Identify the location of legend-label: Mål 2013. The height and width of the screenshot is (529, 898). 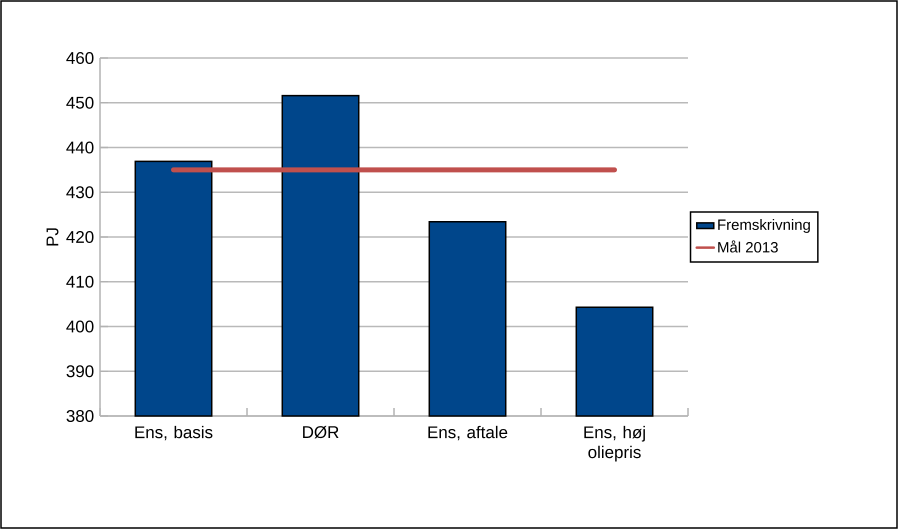
(748, 246).